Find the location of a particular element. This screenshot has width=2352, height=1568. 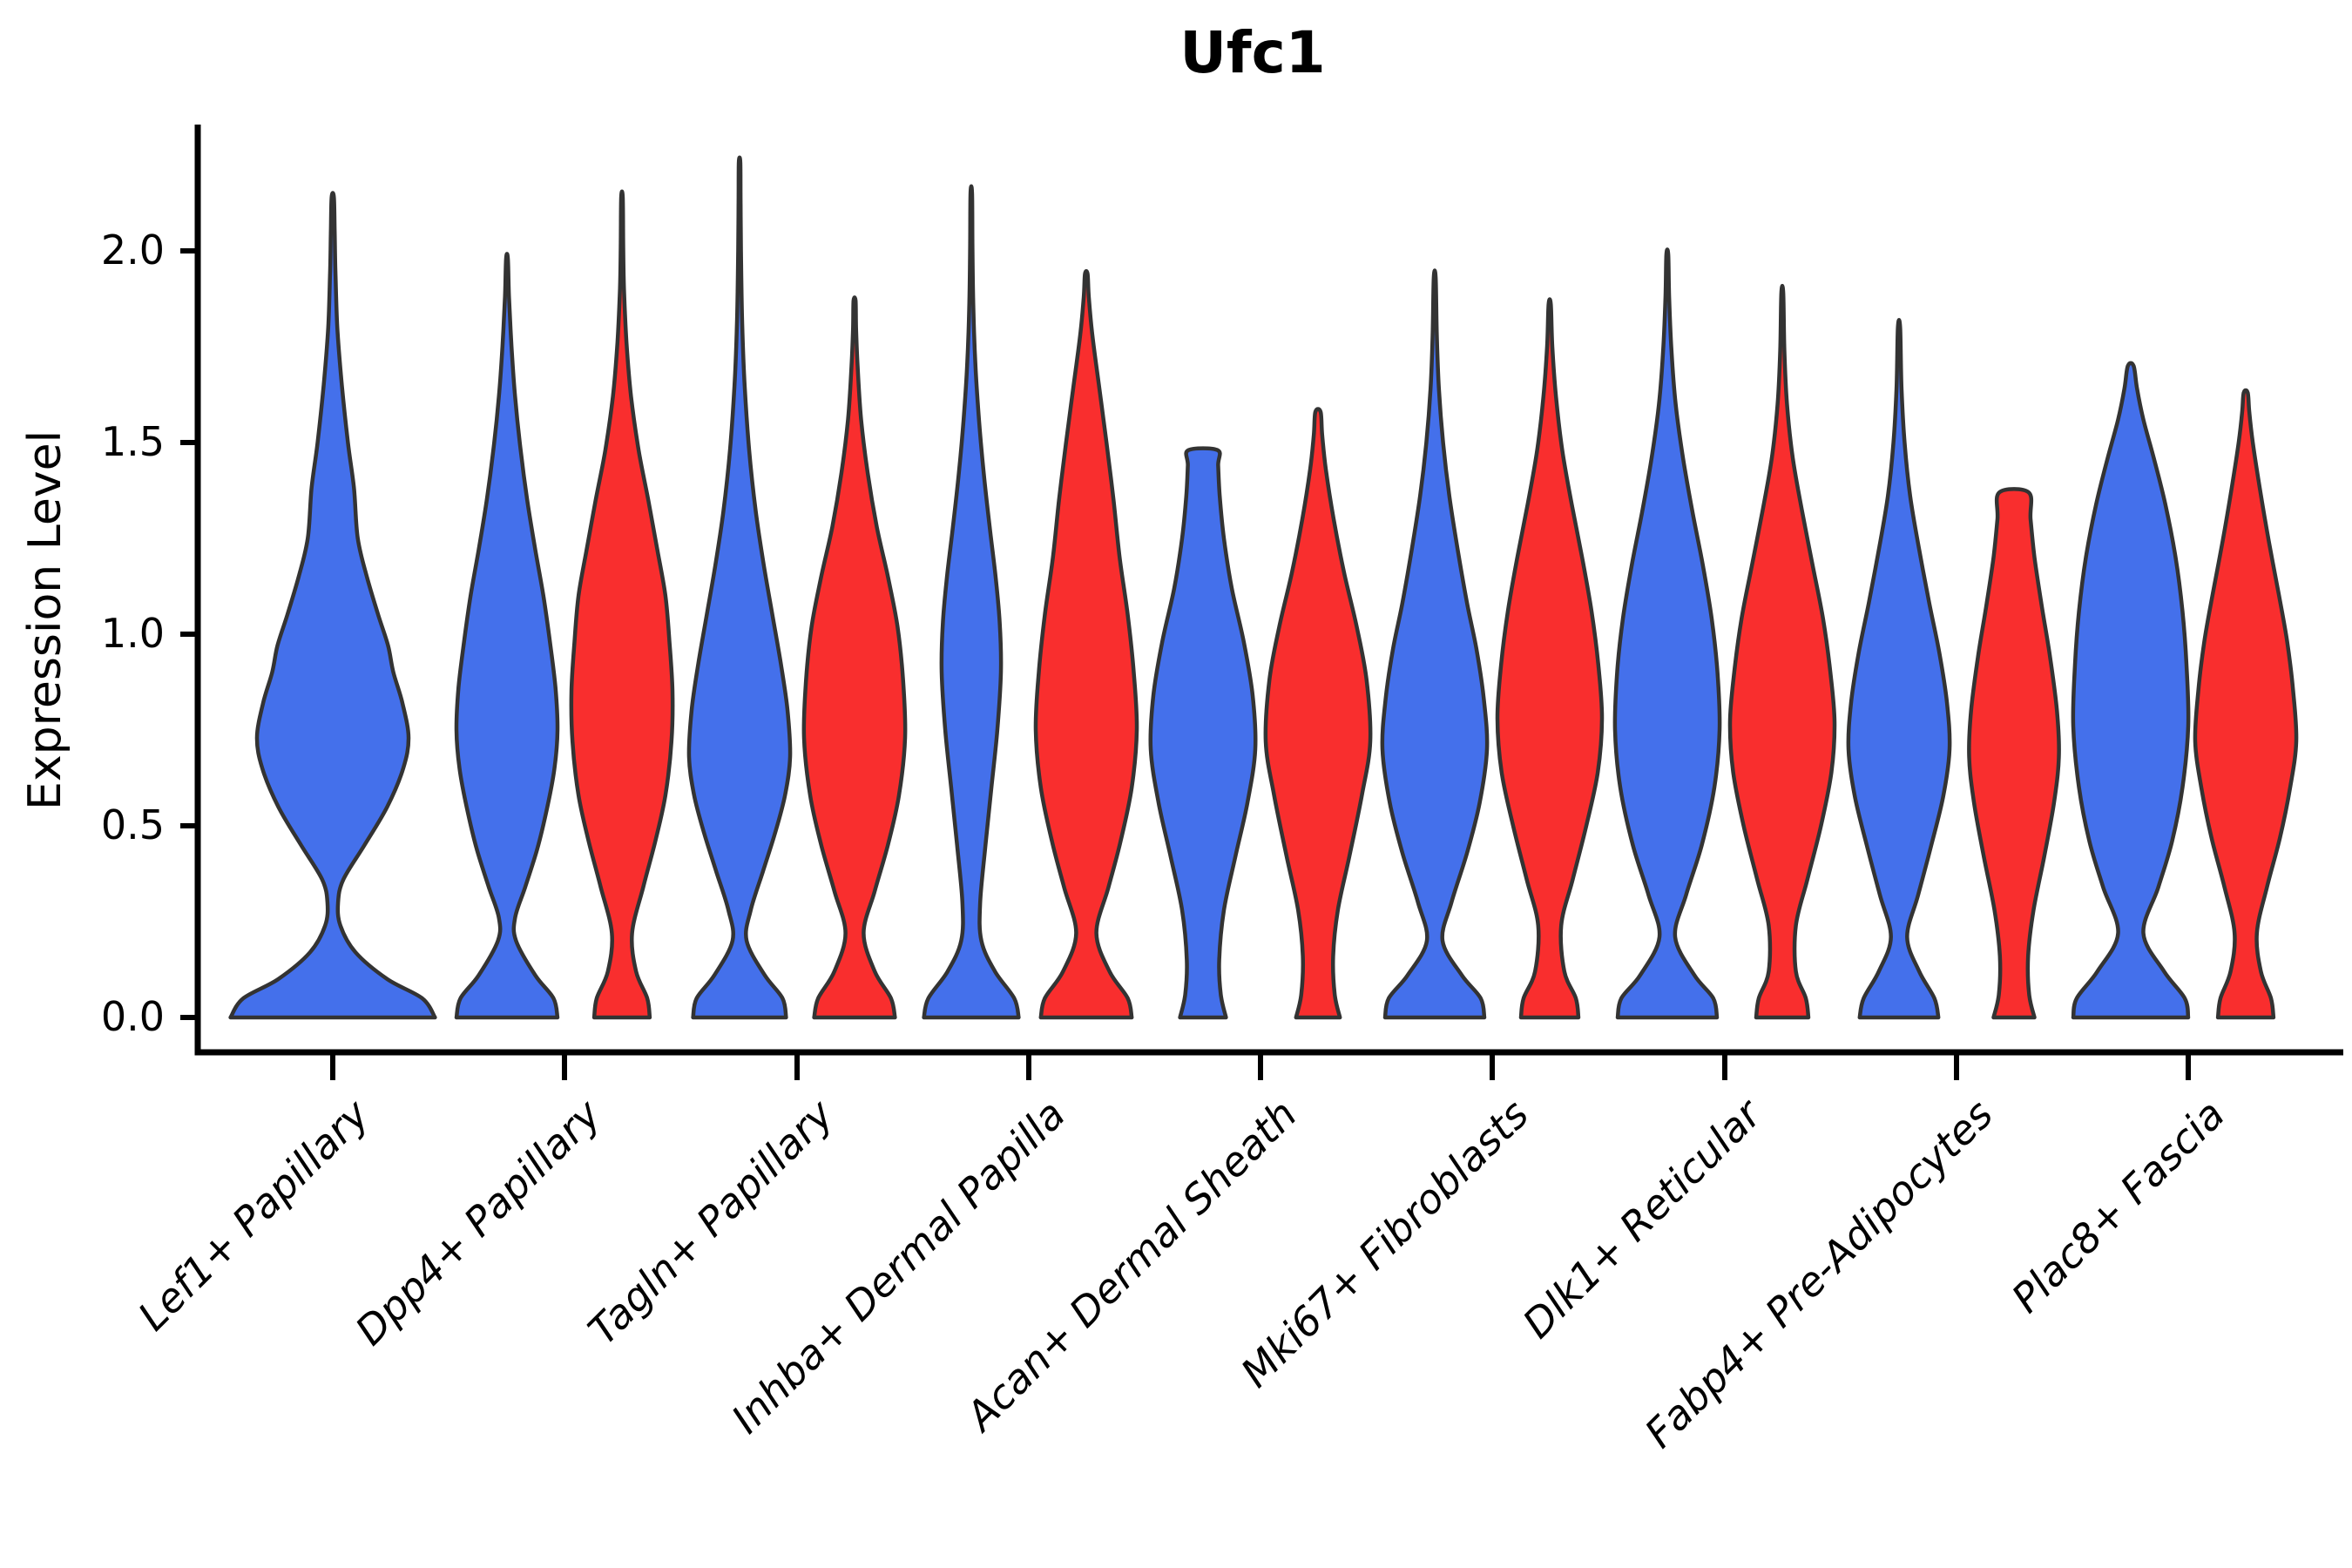

y-tick-label: 1.0 is located at coordinates (132, 633).